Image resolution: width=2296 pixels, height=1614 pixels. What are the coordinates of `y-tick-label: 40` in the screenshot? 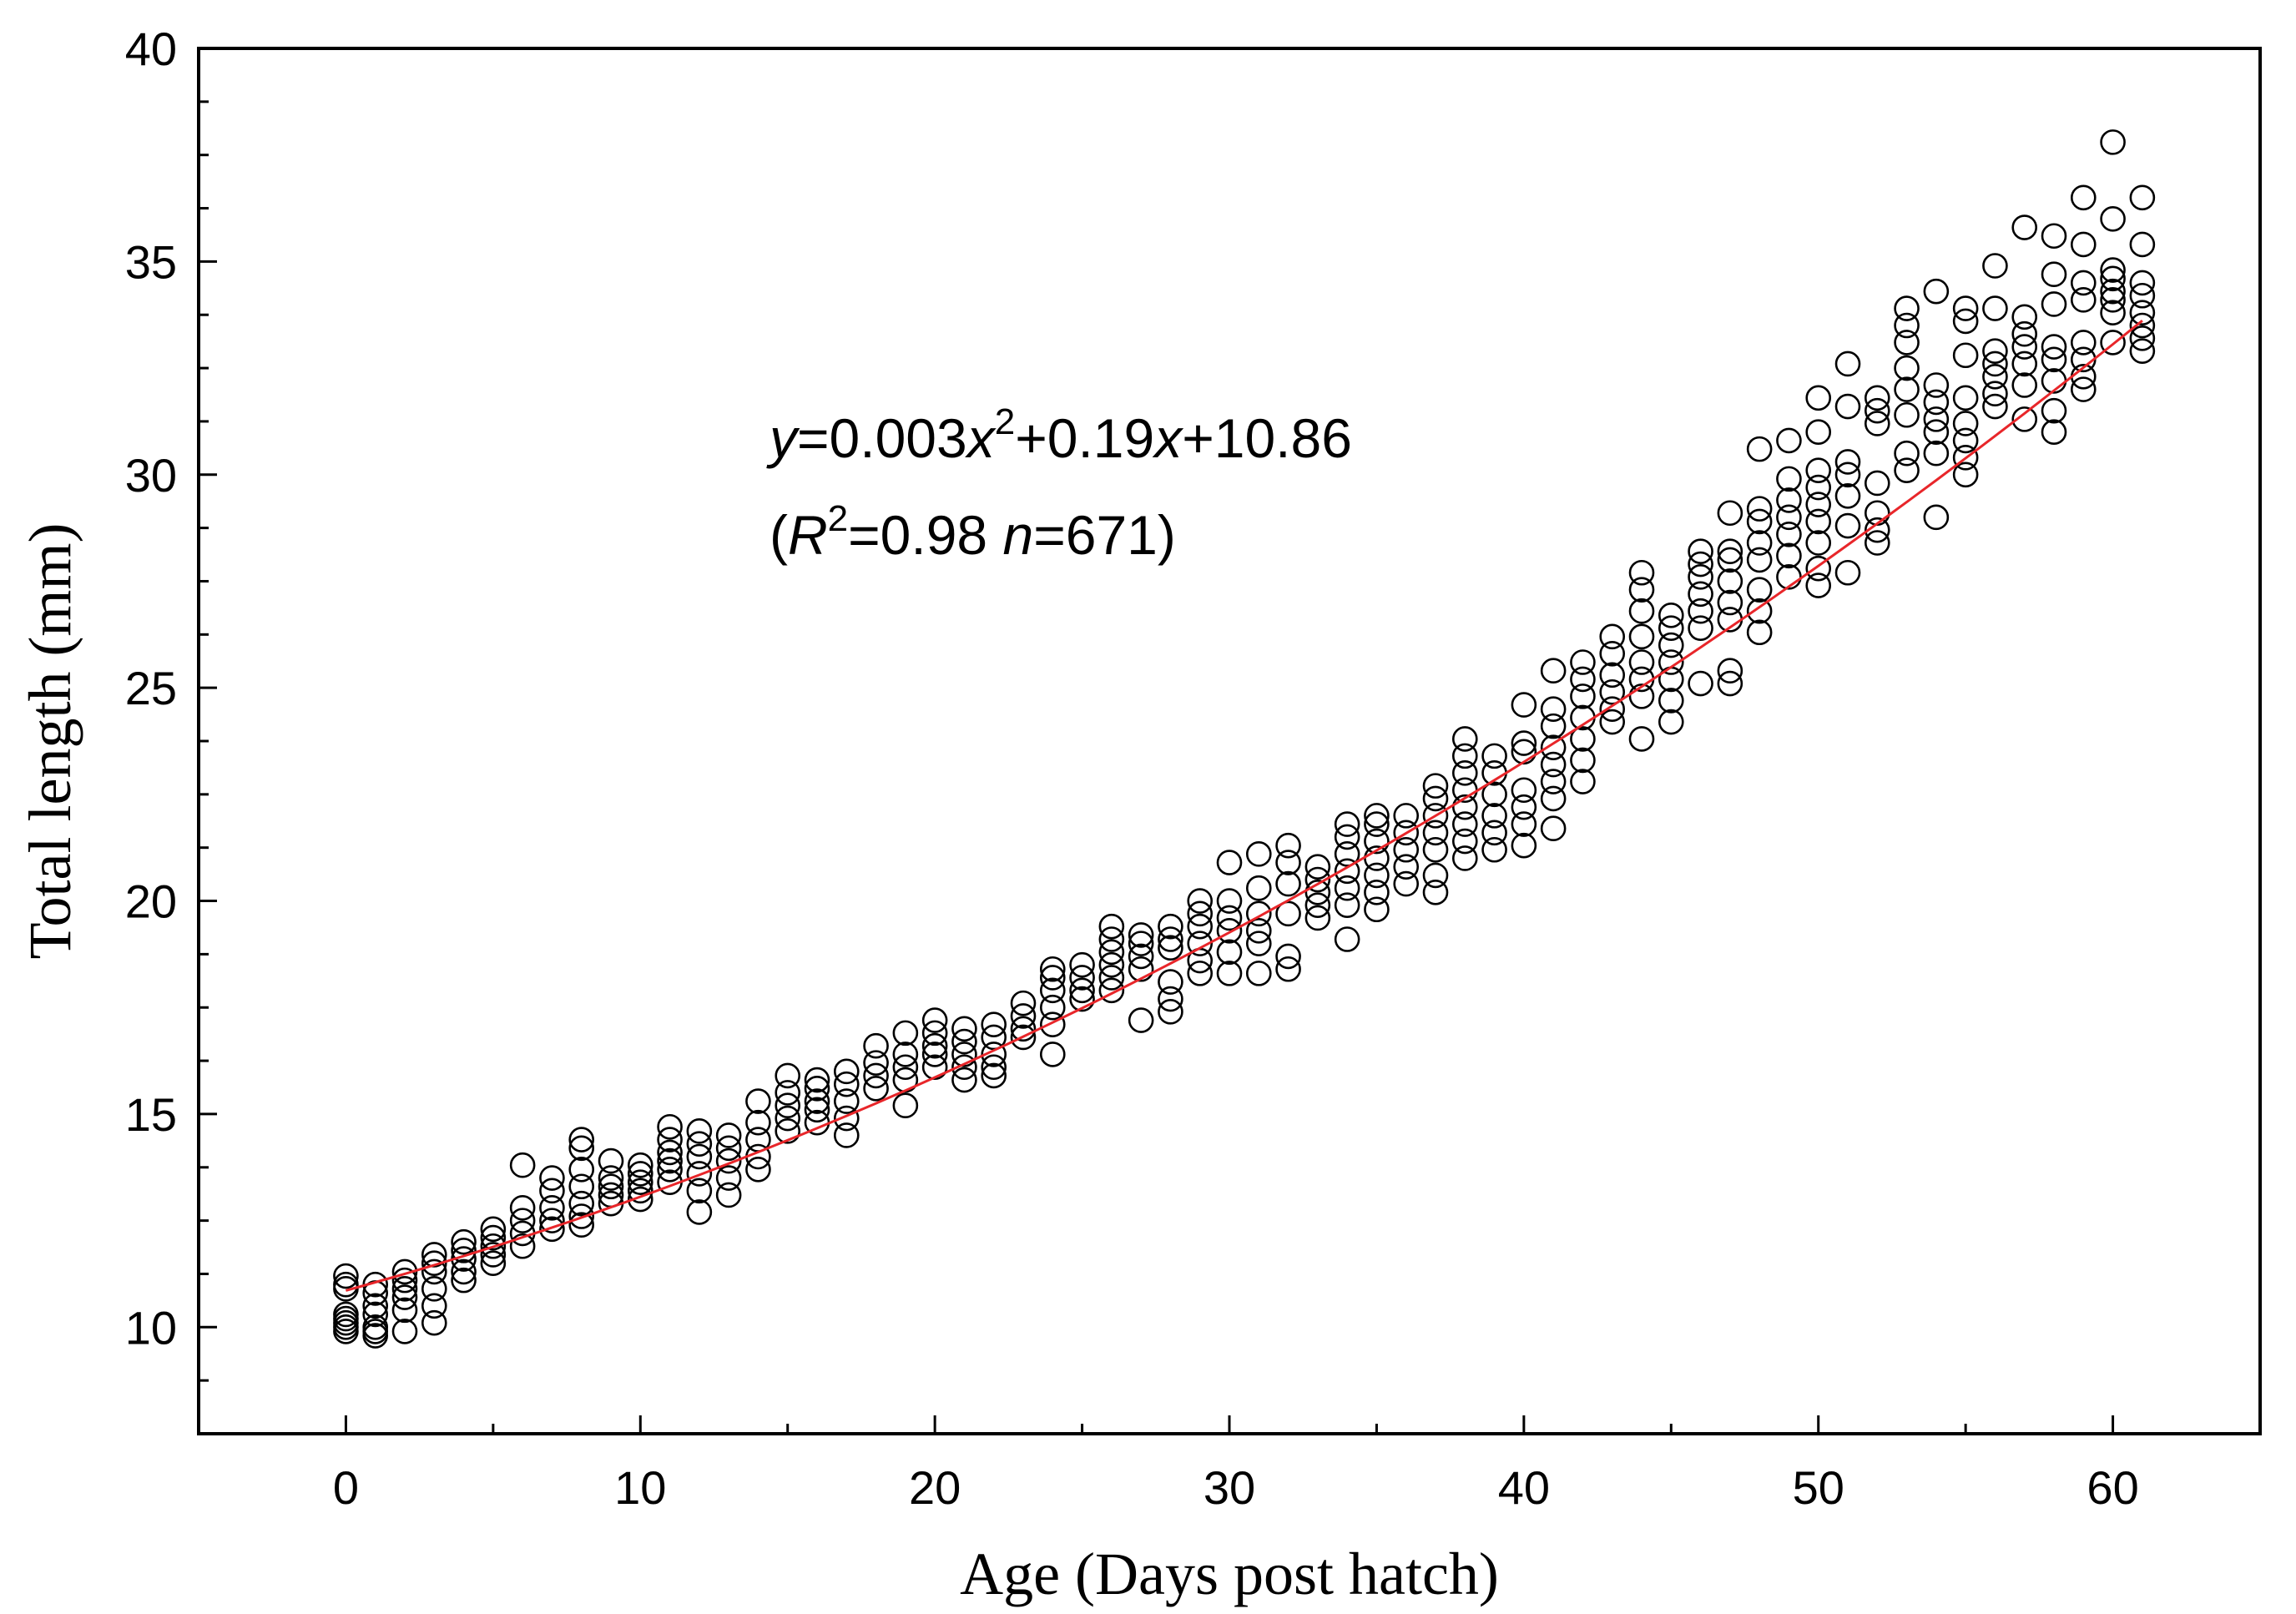 It's located at (151, 49).